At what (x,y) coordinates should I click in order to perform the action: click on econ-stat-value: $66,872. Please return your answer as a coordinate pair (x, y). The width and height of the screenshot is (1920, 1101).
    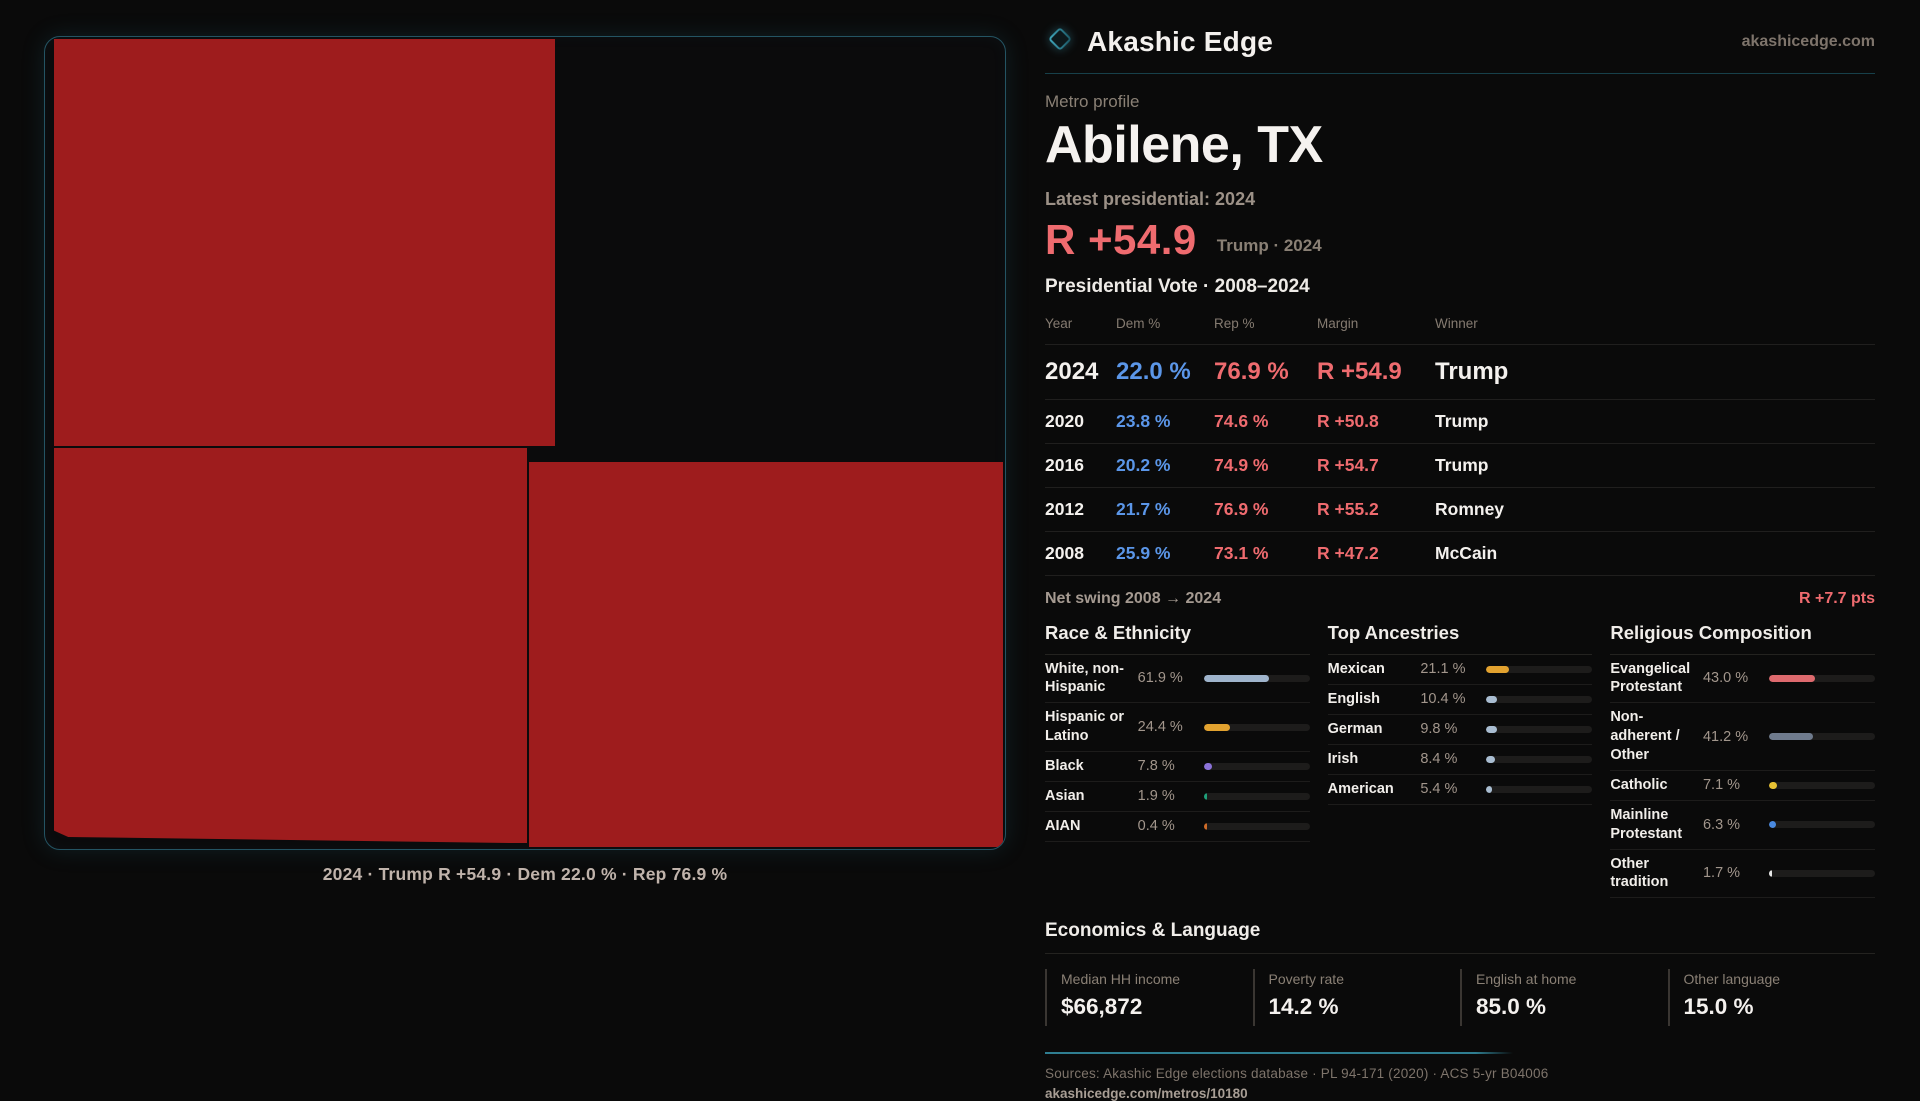
    Looking at the image, I should click on (1102, 1007).